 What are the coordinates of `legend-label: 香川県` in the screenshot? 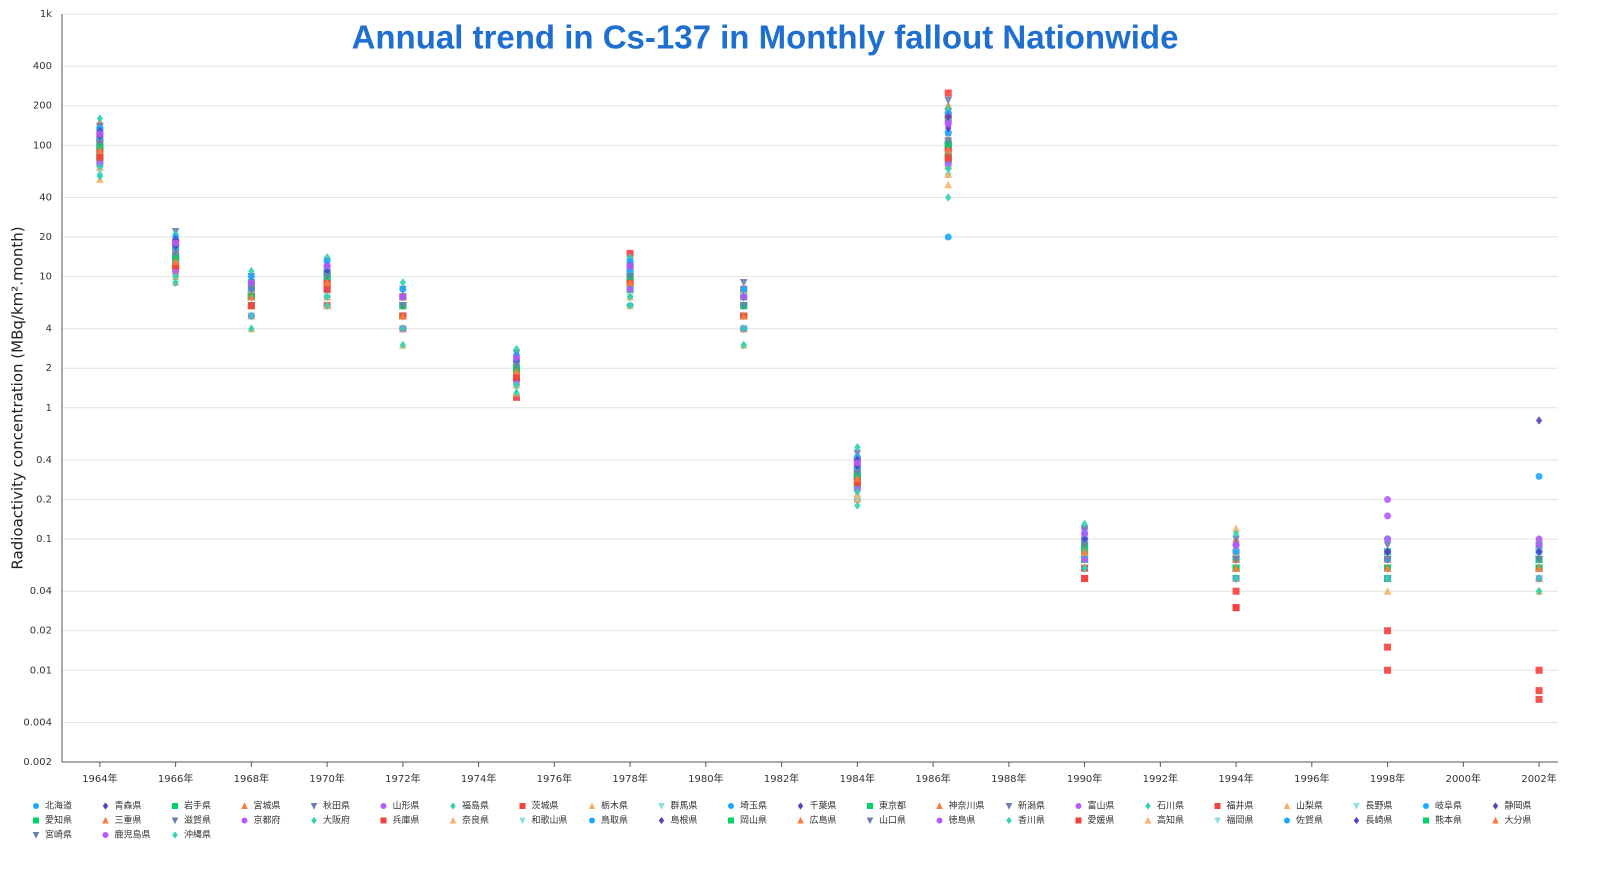 It's located at (1031, 820).